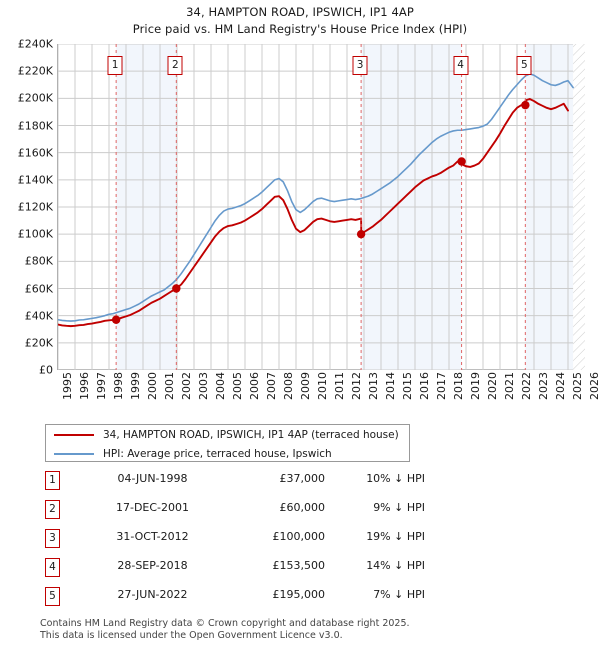 The image size is (600, 650). Describe the element at coordinates (186, 386) in the screenshot. I see `x-axis-tick-label: 2002` at that location.